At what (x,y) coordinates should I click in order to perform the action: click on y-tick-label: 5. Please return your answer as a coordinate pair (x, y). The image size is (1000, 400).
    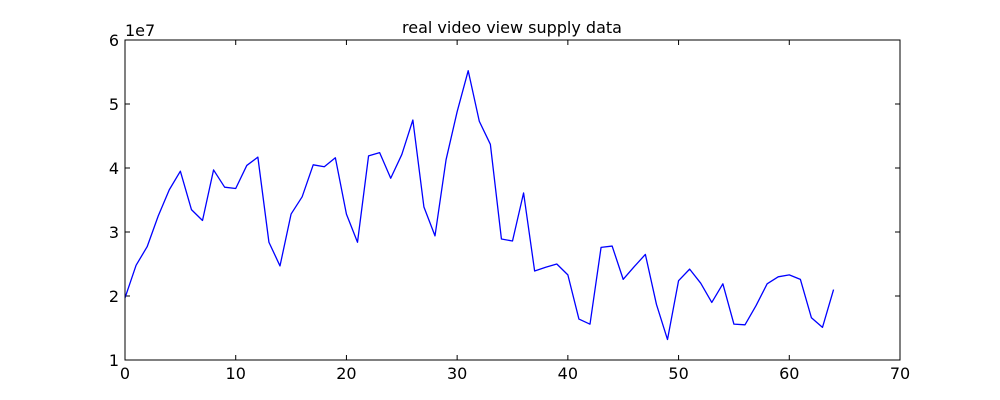
    Looking at the image, I should click on (114, 104).